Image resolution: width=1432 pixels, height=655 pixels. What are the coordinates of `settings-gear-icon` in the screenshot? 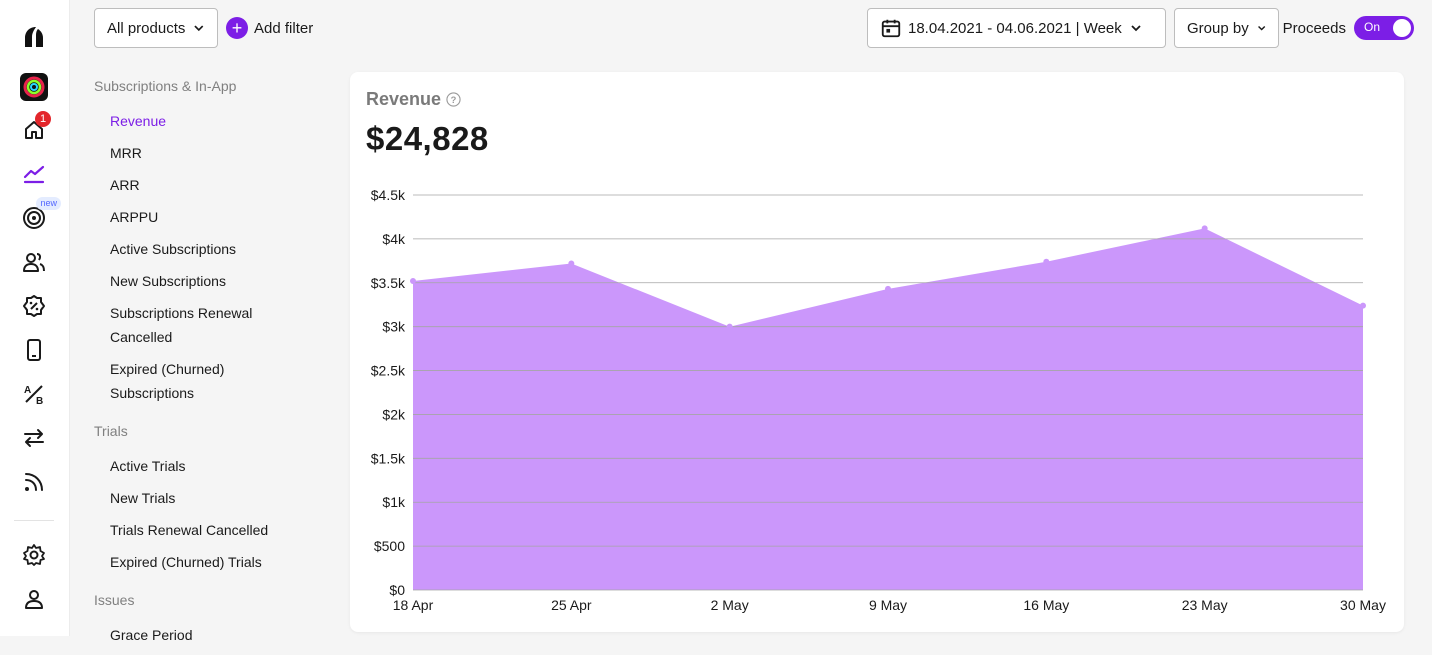 It's located at (34, 555).